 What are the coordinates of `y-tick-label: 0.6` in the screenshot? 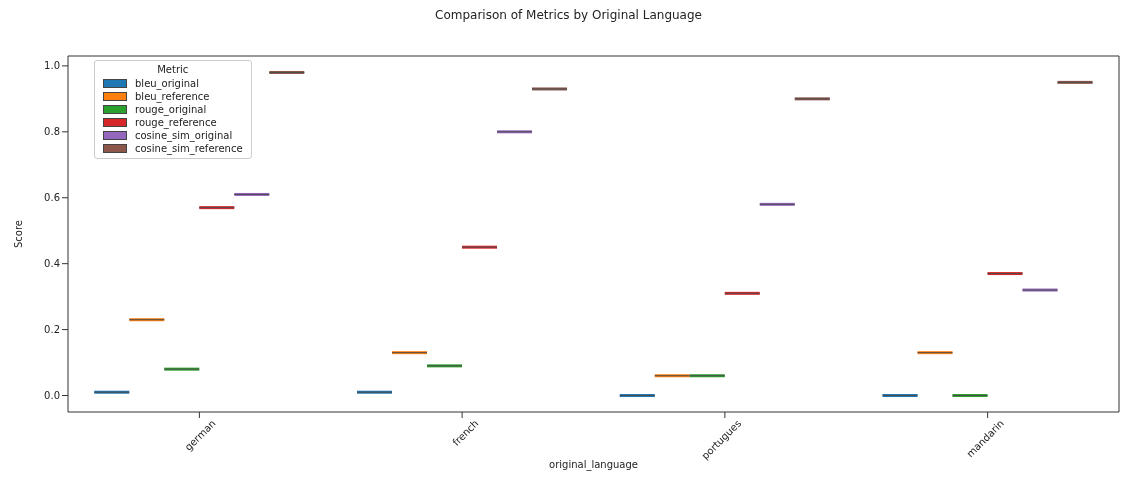 It's located at (52, 198).